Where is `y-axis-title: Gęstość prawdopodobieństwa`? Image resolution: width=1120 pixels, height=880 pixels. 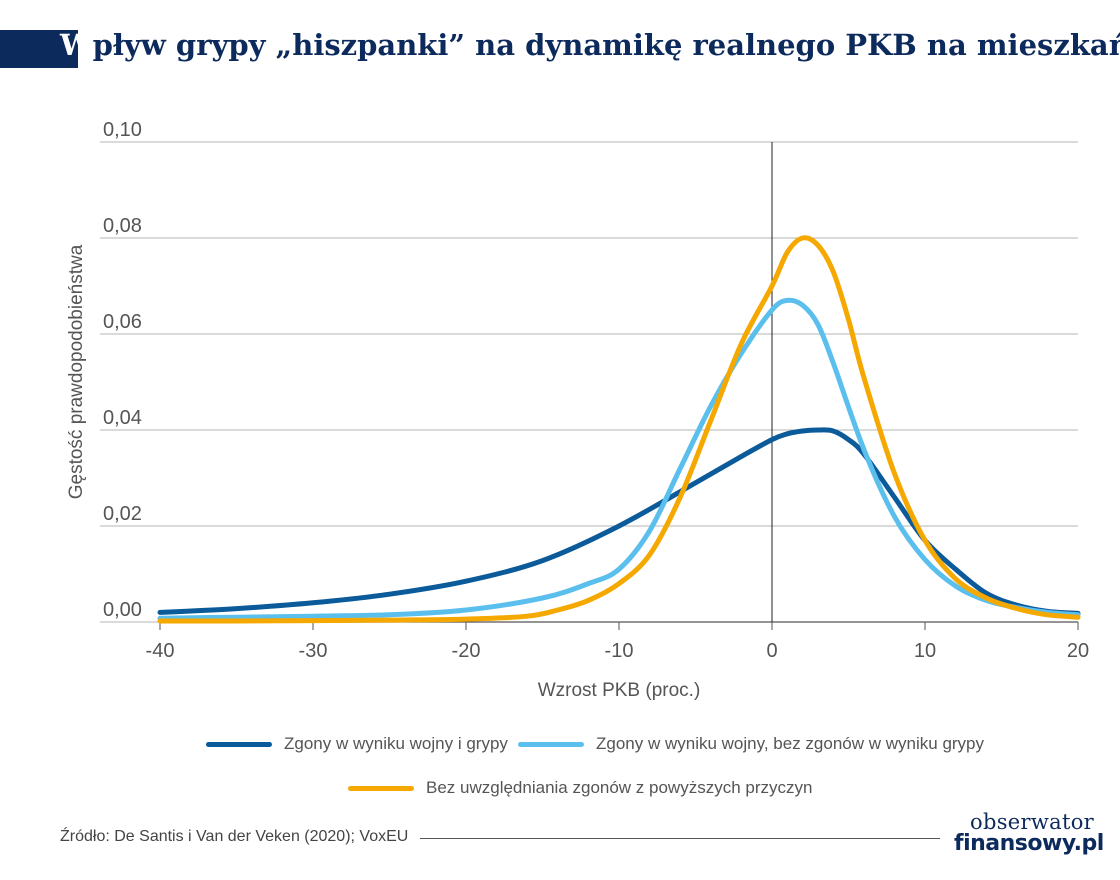 y-axis-title: Gęstość prawdopodobieństwa is located at coordinates (76, 371).